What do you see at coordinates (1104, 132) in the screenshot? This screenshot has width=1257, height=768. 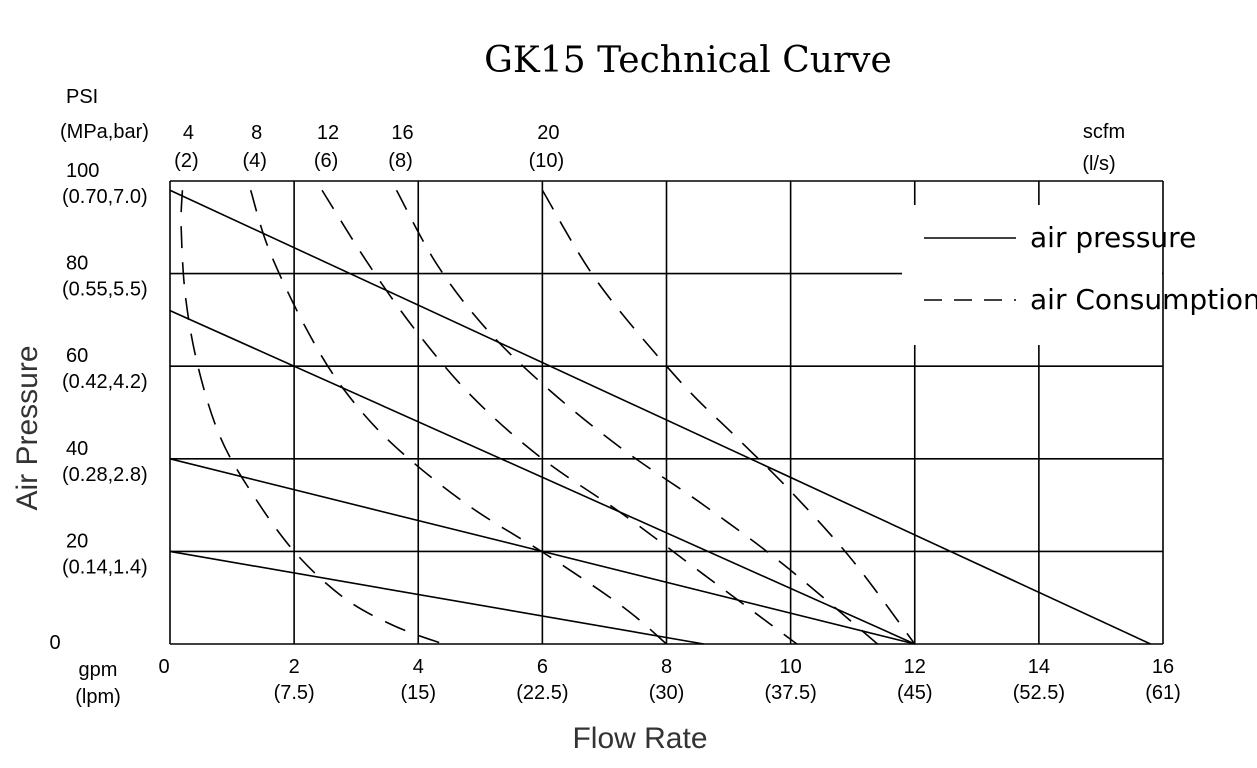 I see `consumption-unit-label: scfm` at bounding box center [1104, 132].